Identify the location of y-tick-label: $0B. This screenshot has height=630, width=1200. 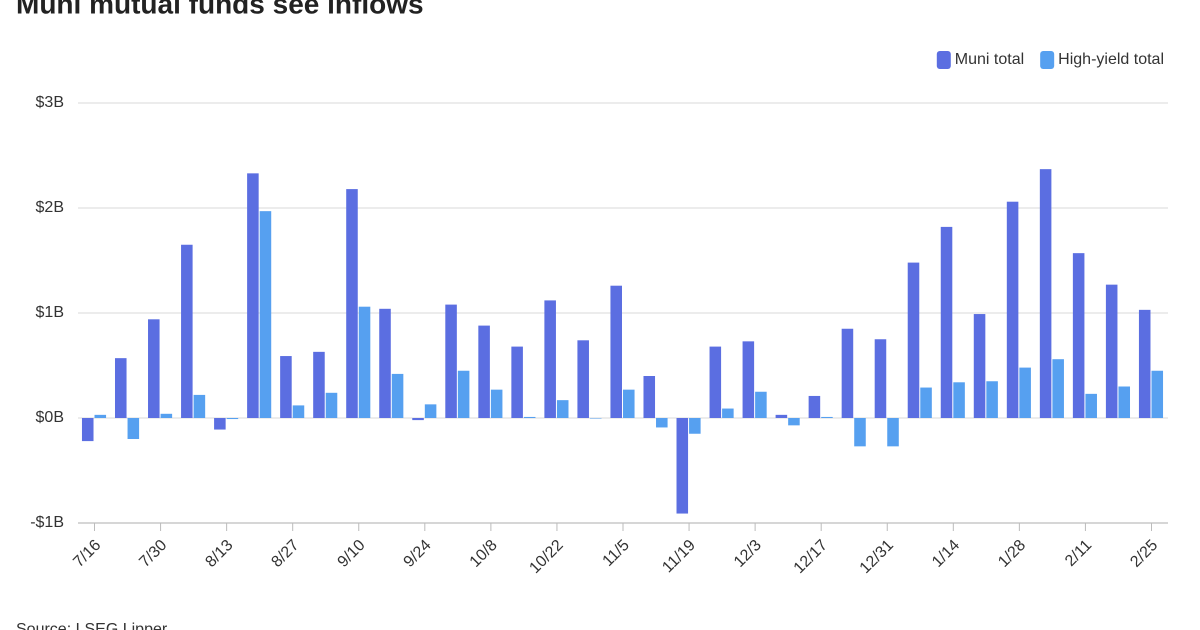
(50, 417).